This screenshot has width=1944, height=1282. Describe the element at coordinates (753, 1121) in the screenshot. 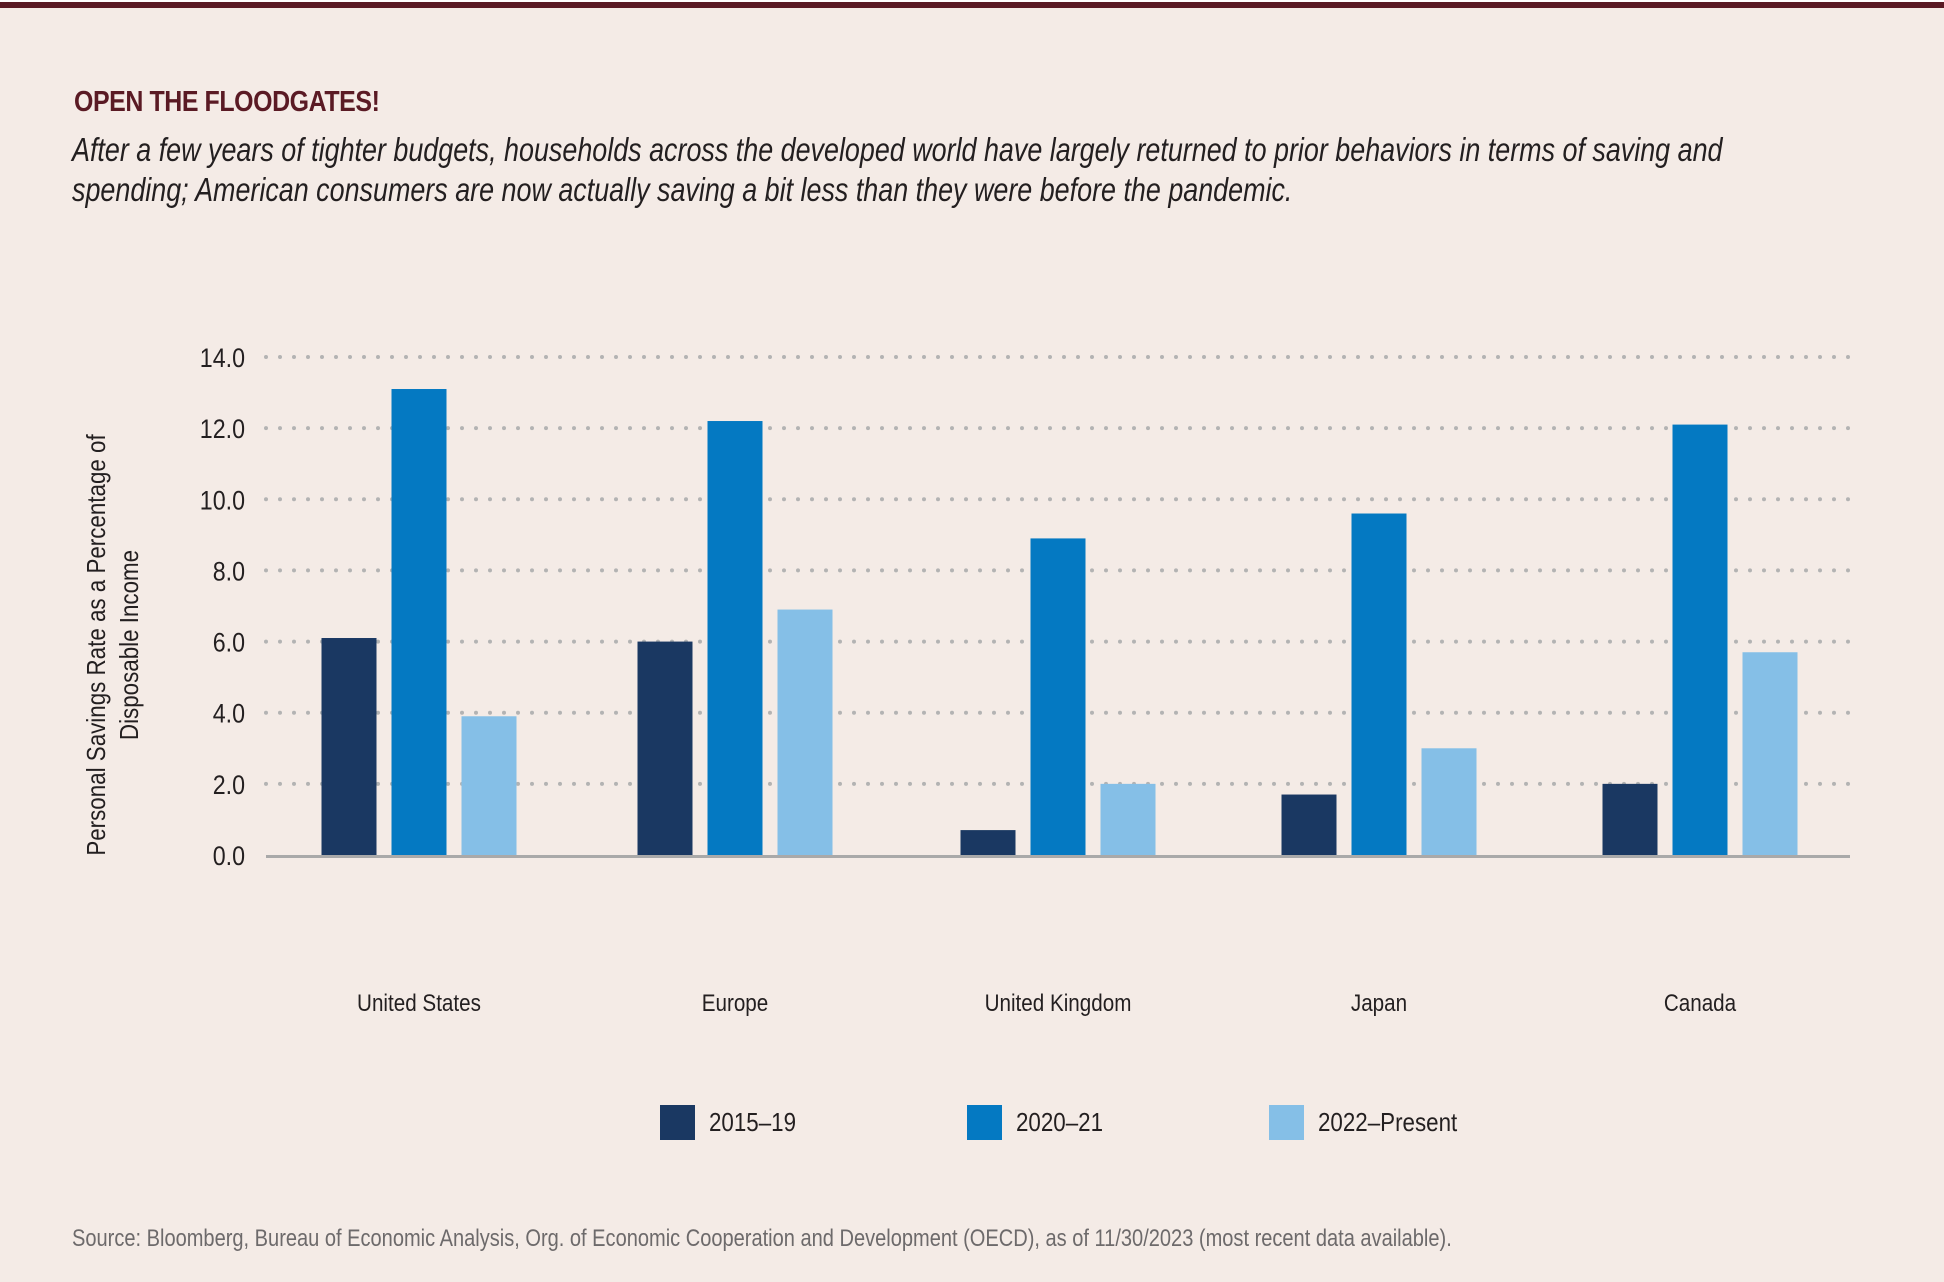

I see `legend-label-2015-19: 2015–19` at that location.